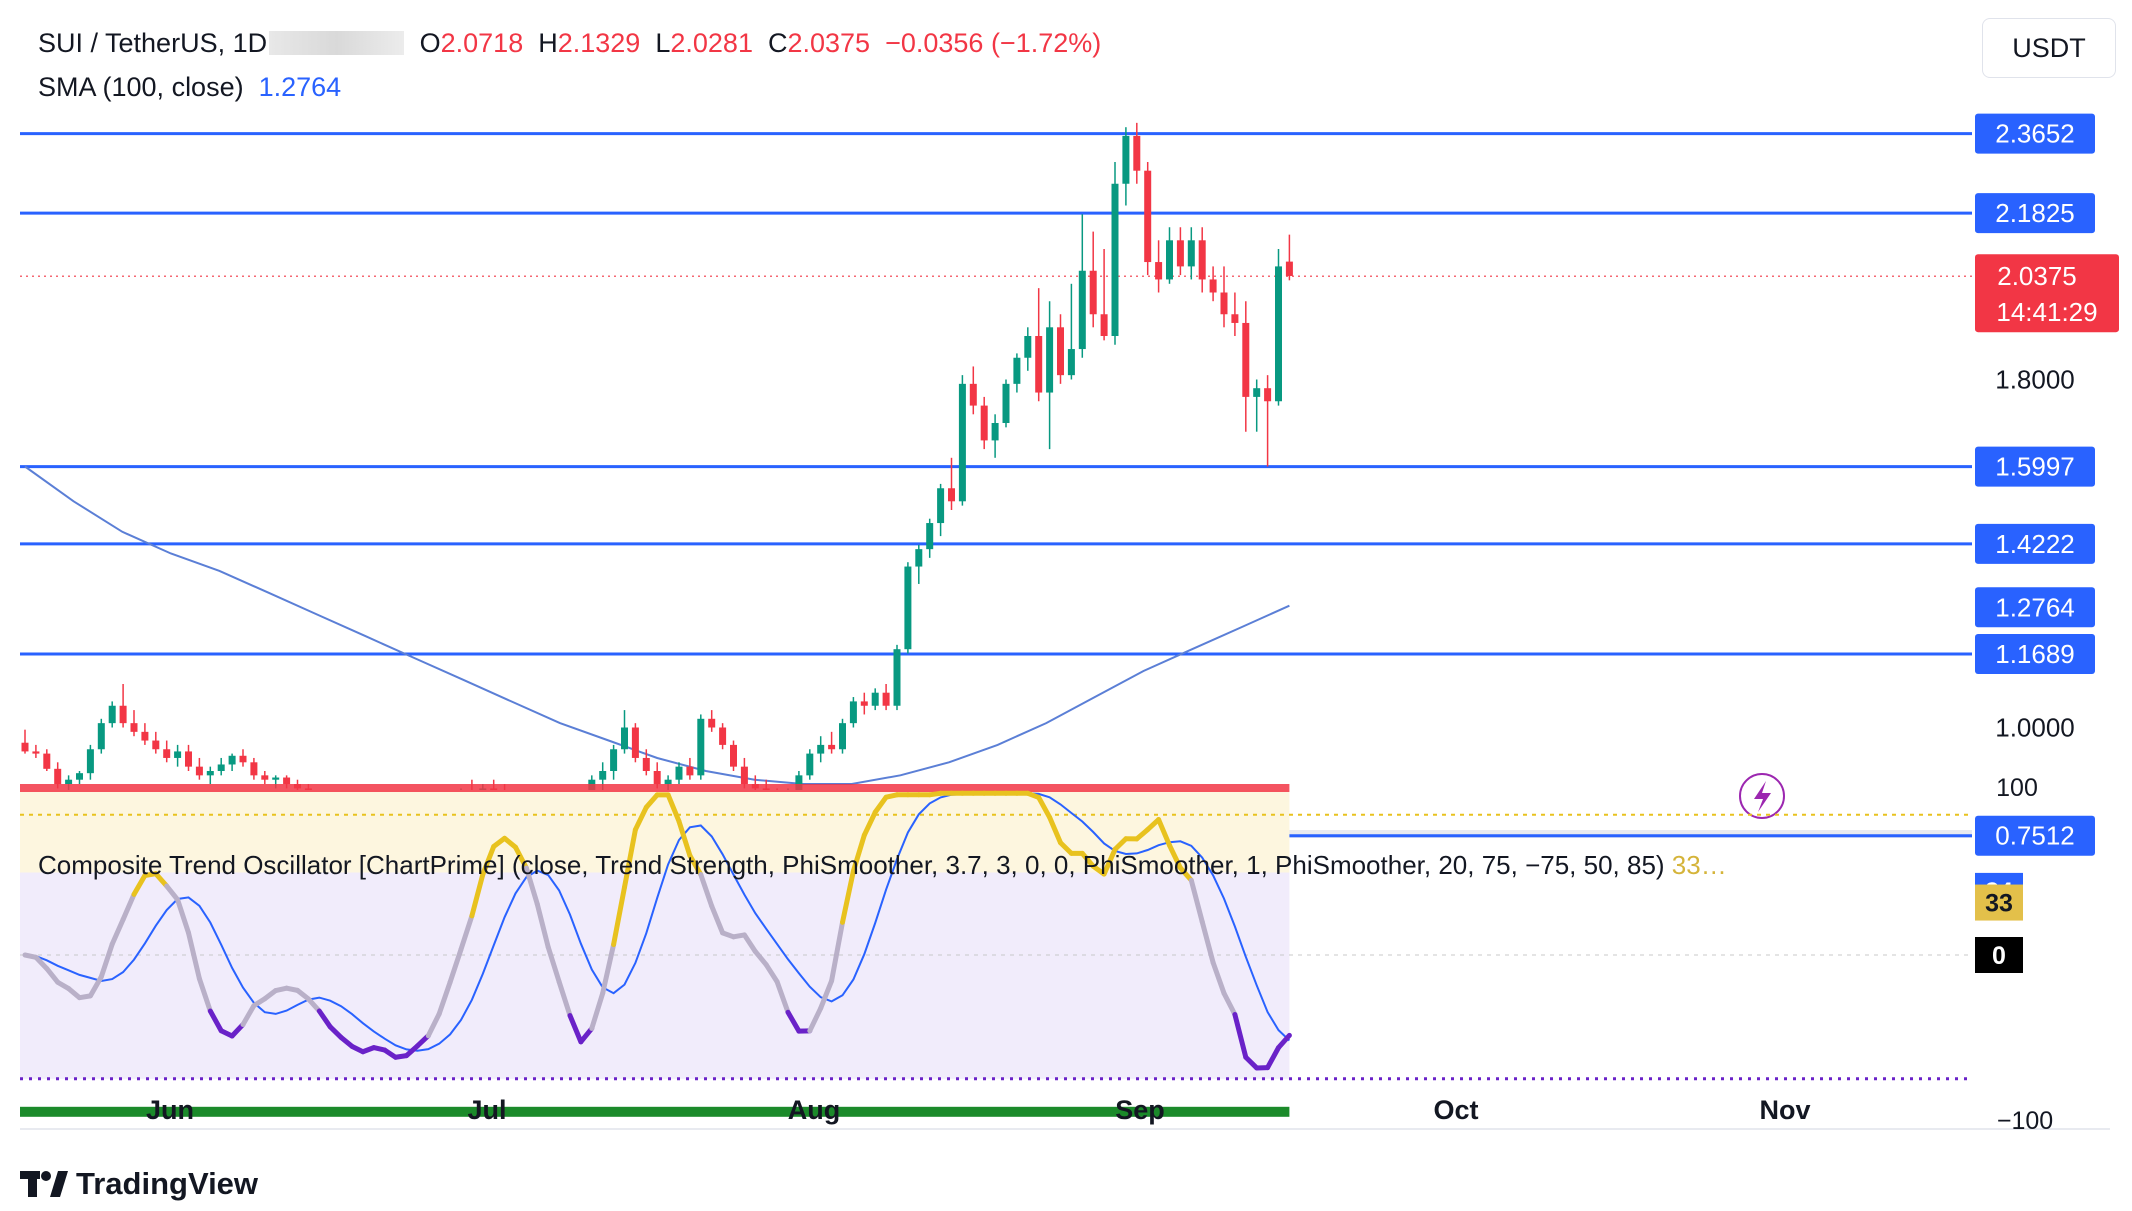 This screenshot has height=1211, width=2132. Describe the element at coordinates (2035, 728) in the screenshot. I see `price-tick-label: 1.0000` at that location.